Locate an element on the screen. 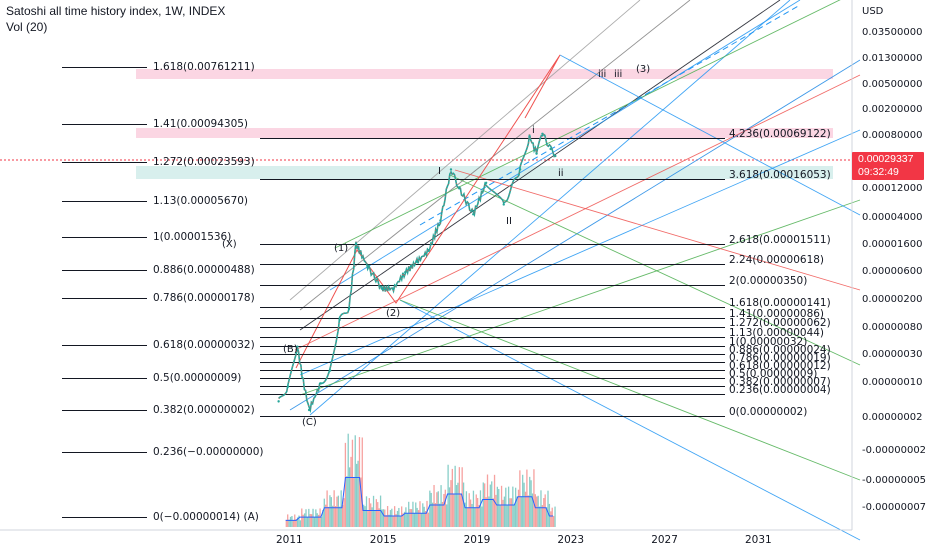  fib-right-label: 0.886(0.00000024) is located at coordinates (780, 350).